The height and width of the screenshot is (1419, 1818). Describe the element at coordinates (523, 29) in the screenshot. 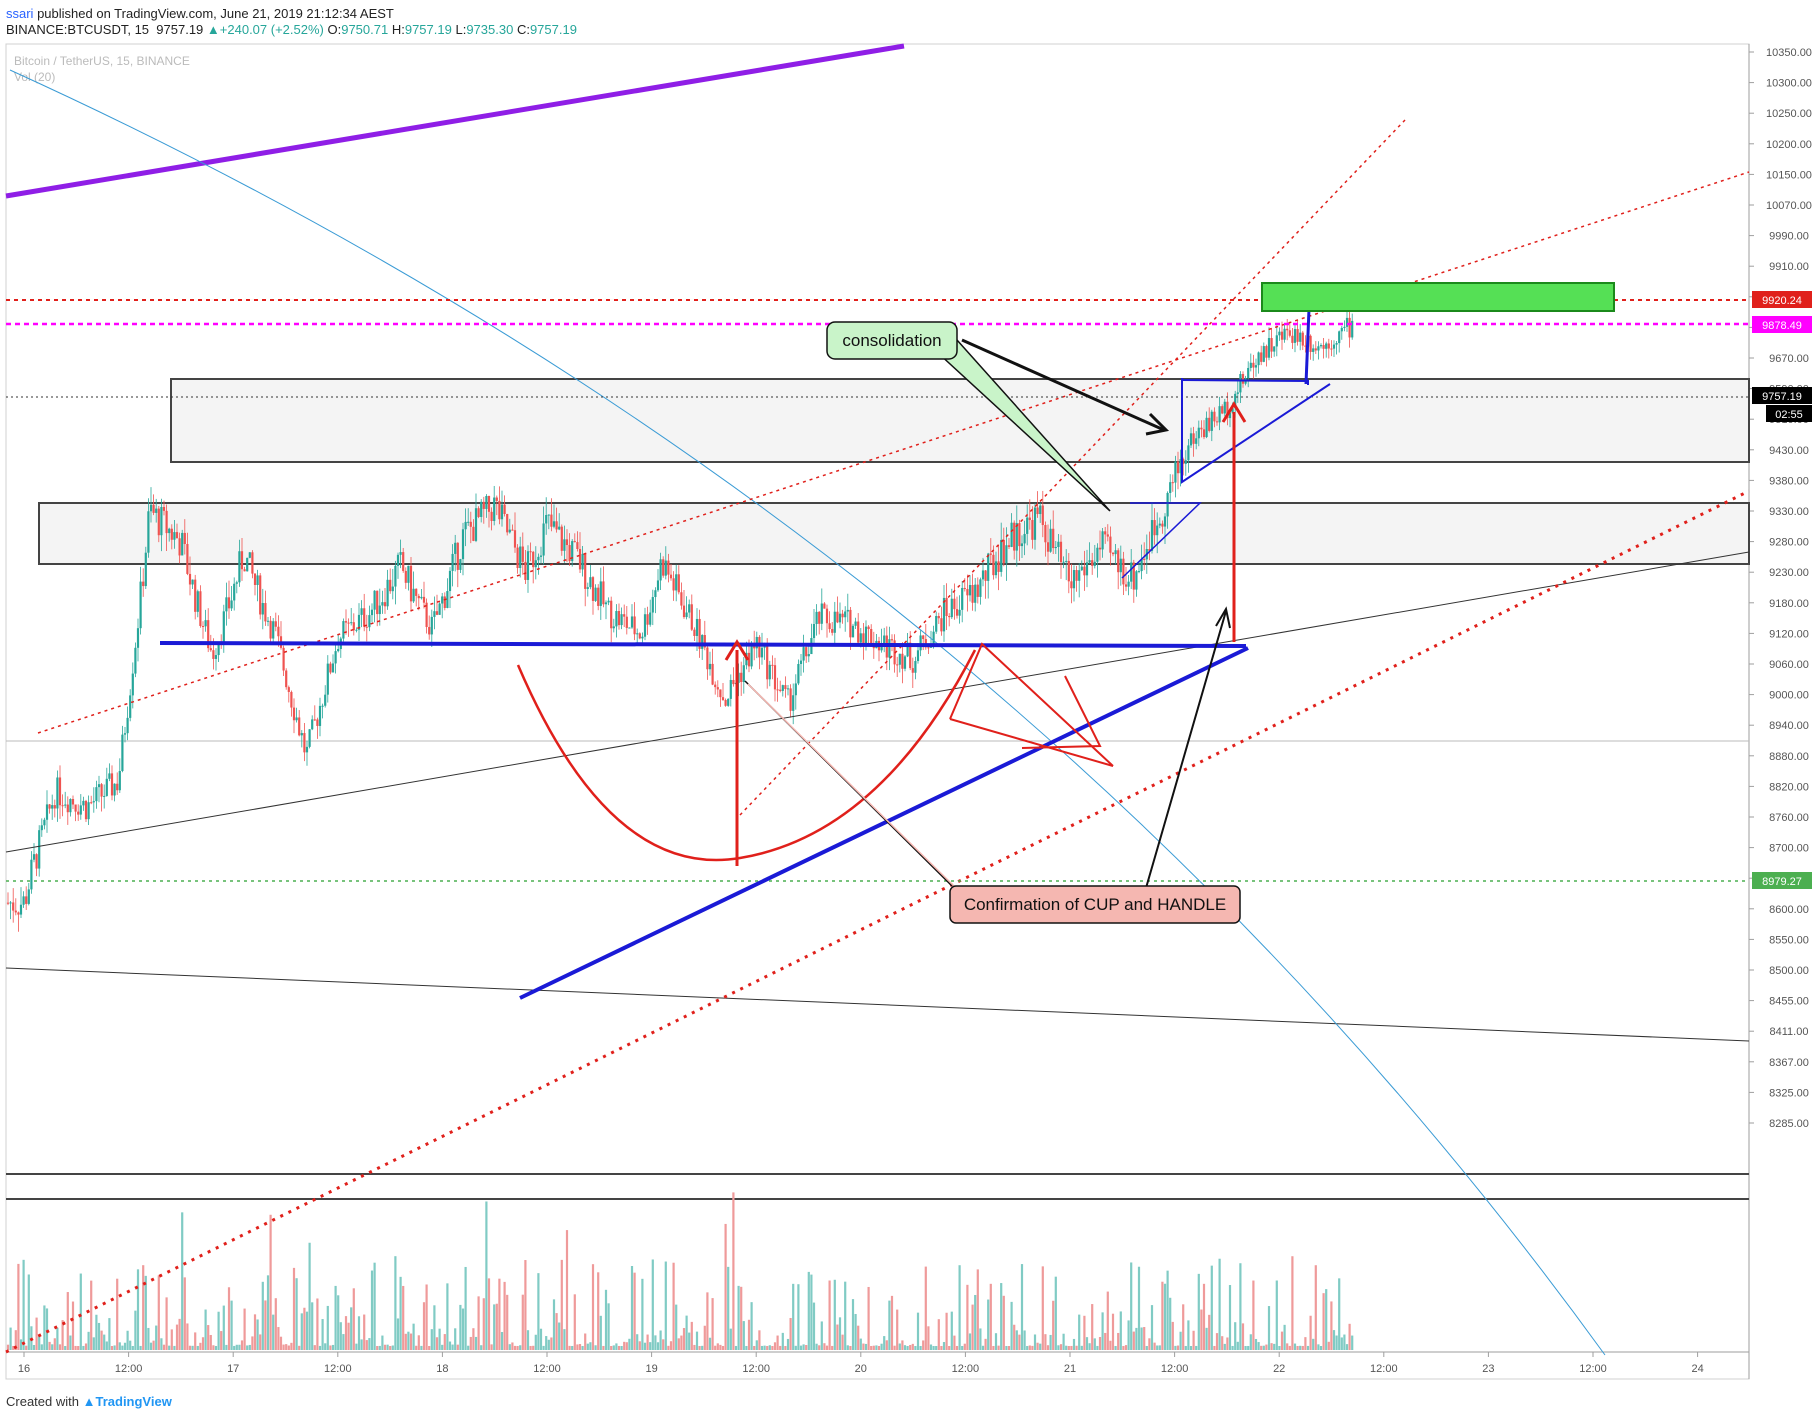

I see `close-label: C:` at that location.